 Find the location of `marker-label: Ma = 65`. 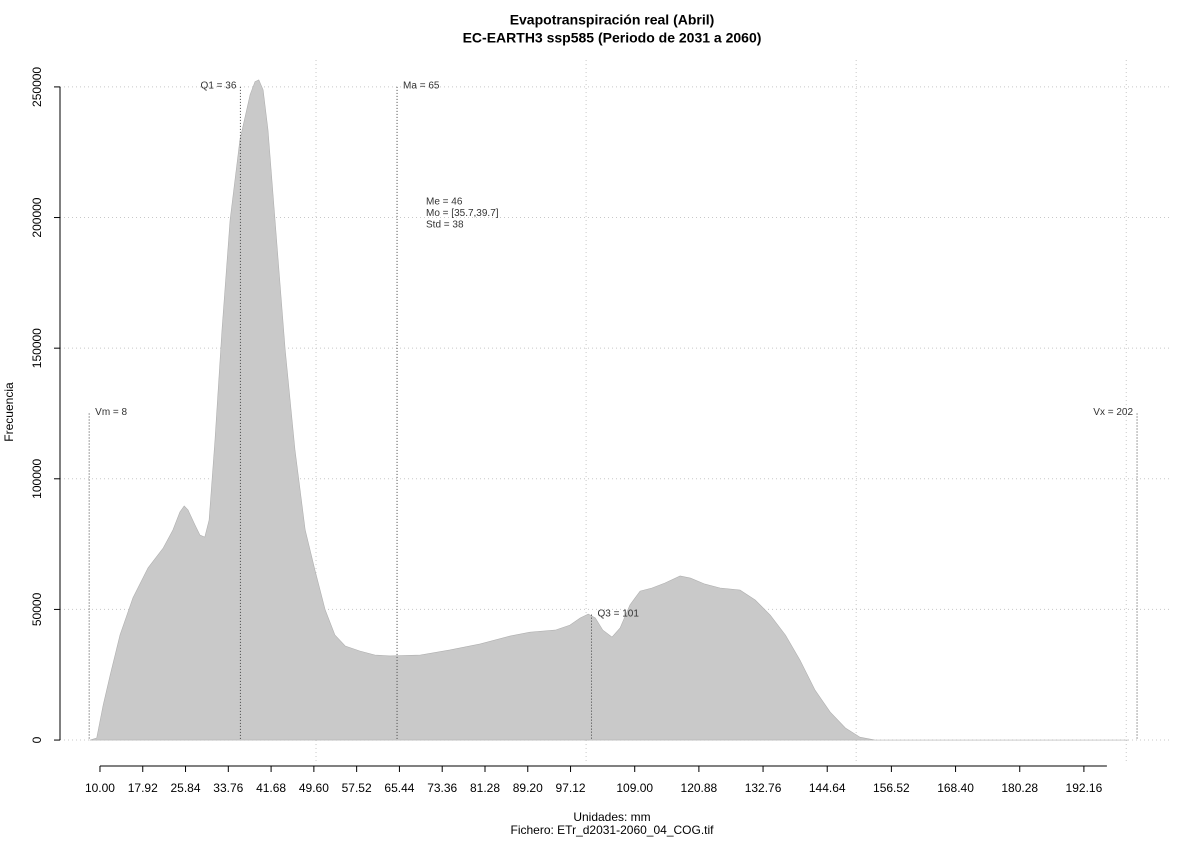

marker-label: Ma = 65 is located at coordinates (421, 86).